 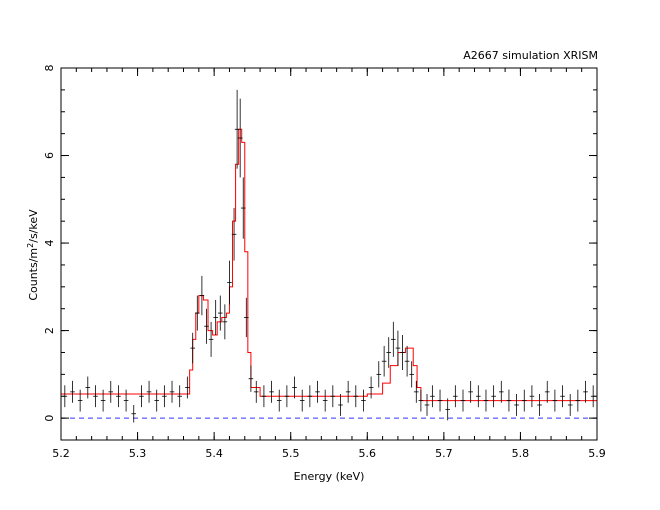 What do you see at coordinates (49, 155) in the screenshot?
I see `y-tick-label: 6` at bounding box center [49, 155].